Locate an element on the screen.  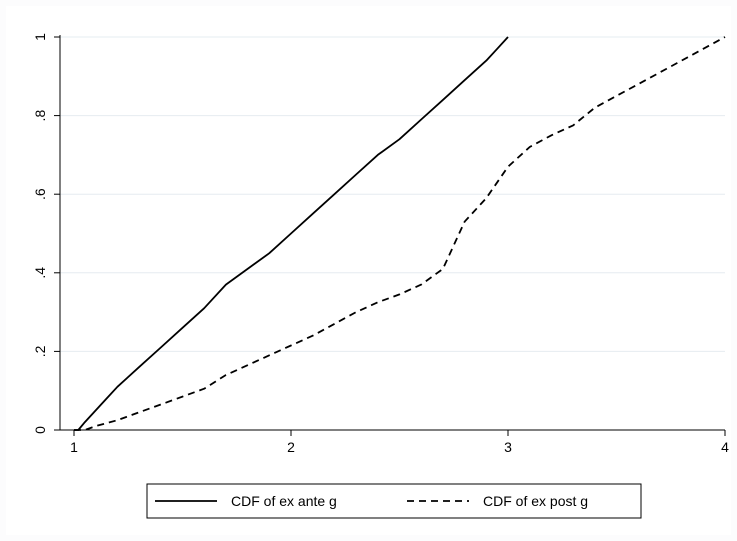
y-tick-label-3: .6 is located at coordinates (40, 194).